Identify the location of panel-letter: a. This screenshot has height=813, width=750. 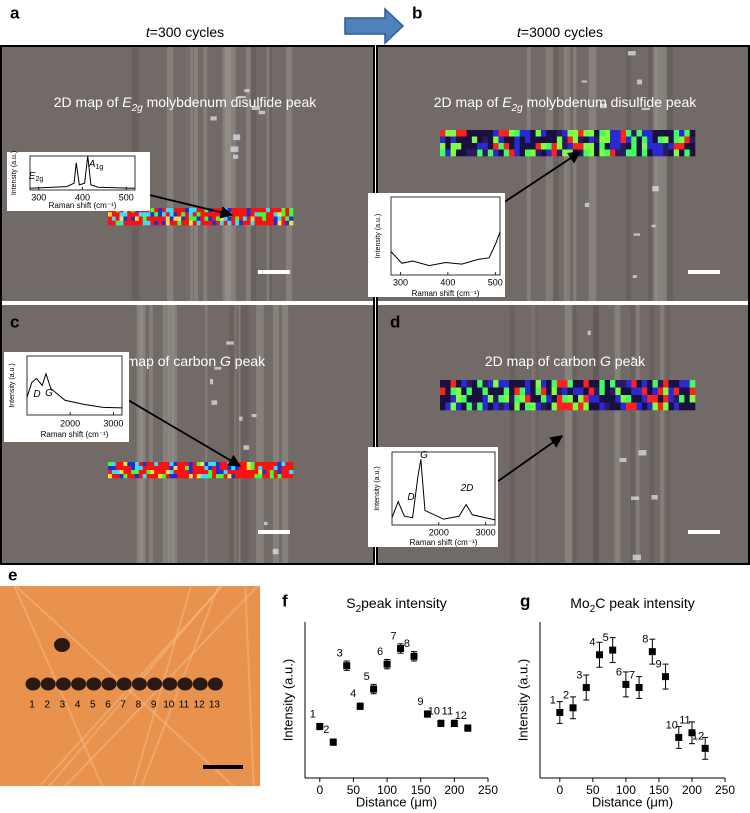
(15, 12).